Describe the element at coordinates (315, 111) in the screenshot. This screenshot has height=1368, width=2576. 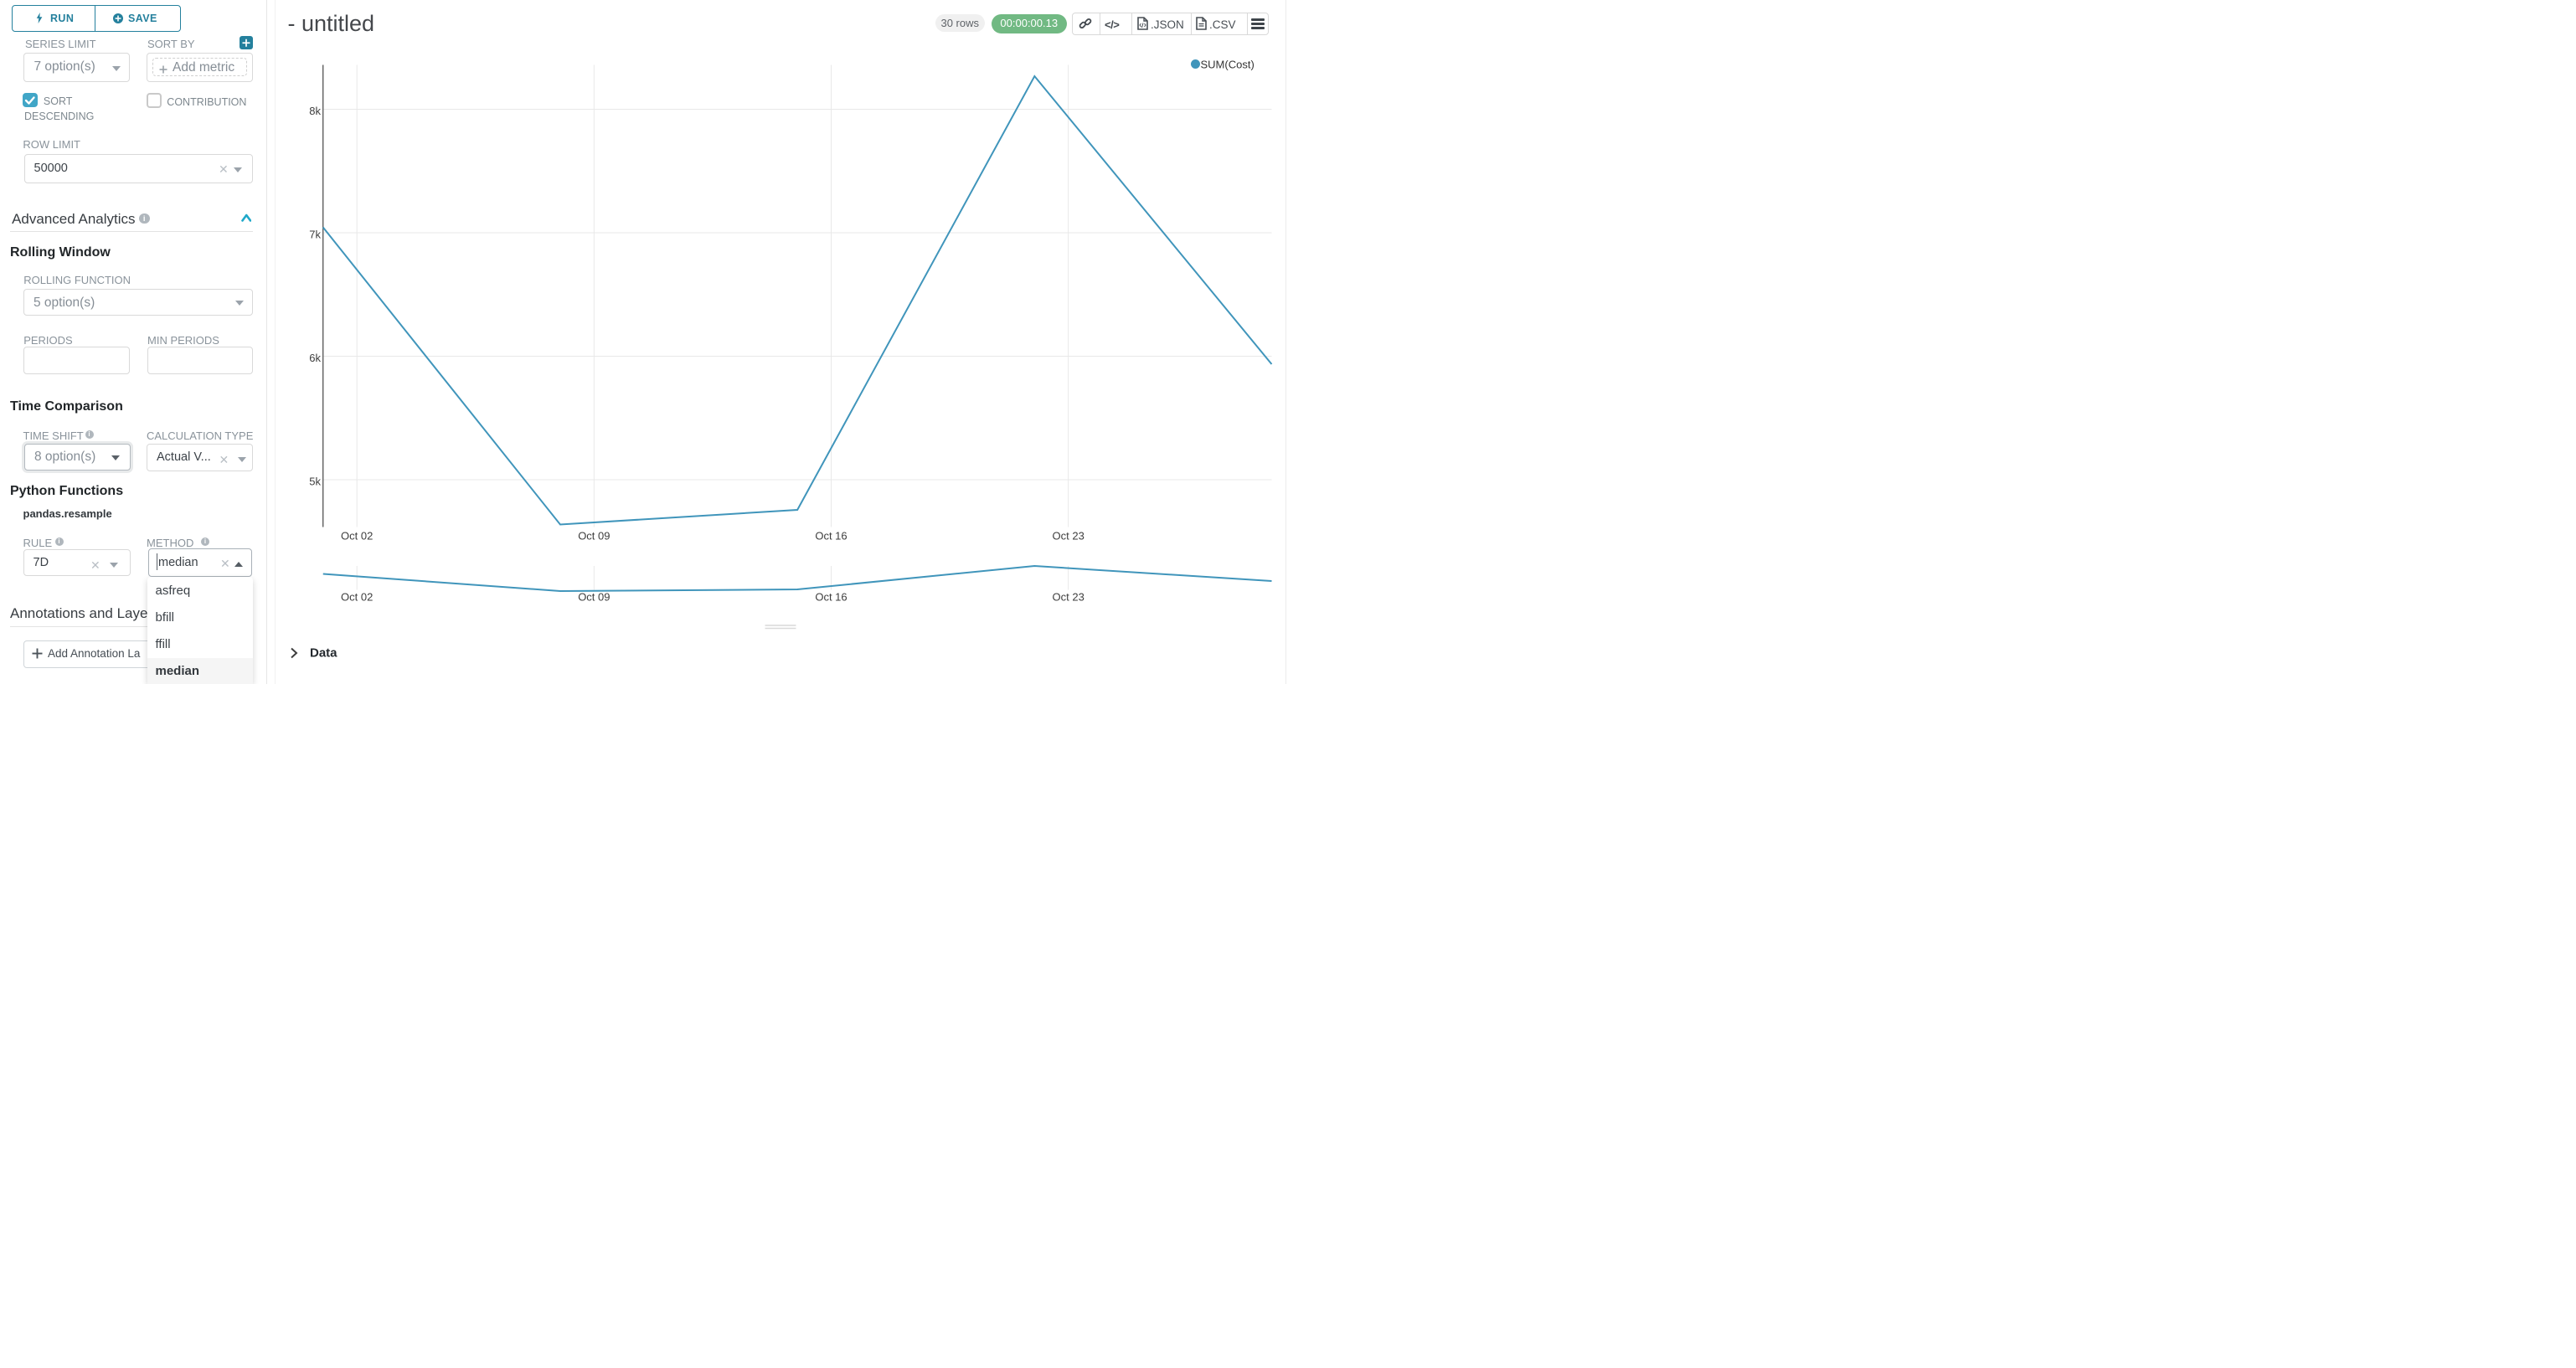
I see `svg-text: 8k` at that location.